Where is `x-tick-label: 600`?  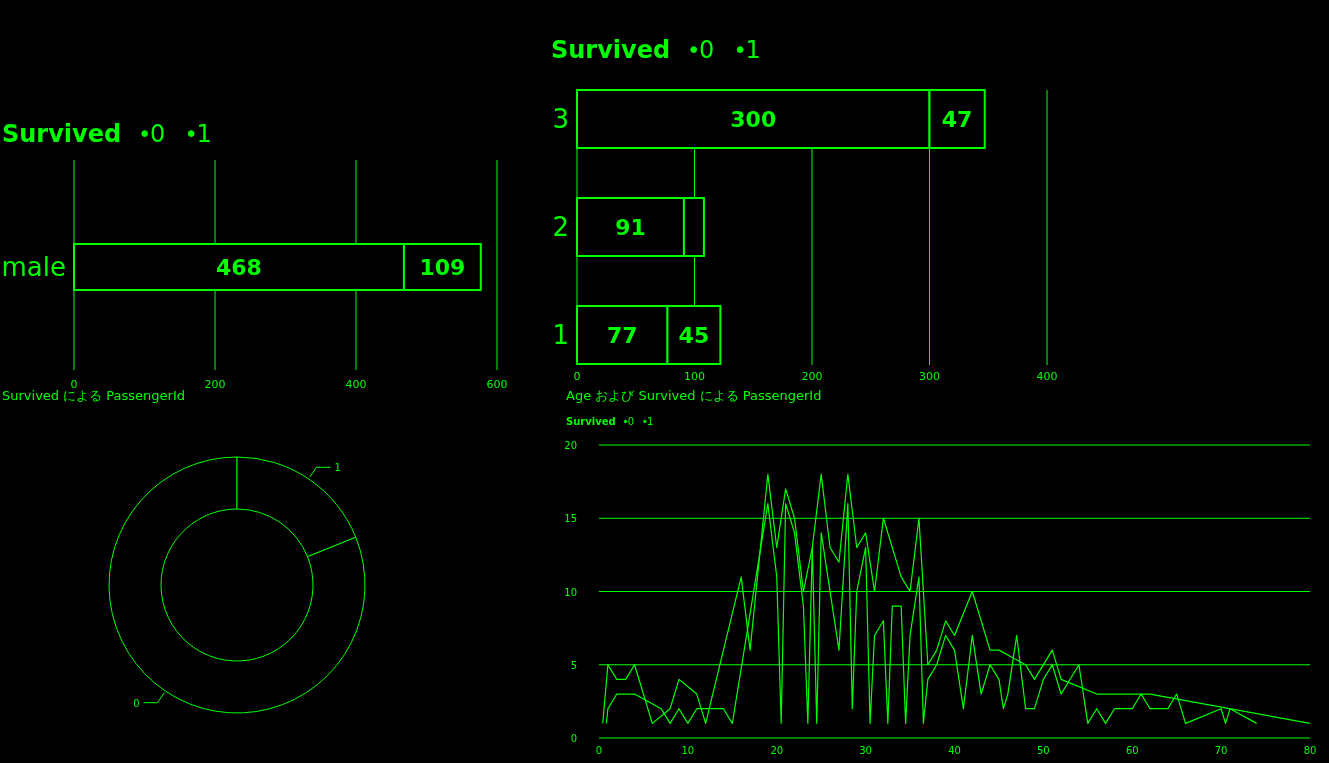
x-tick-label: 600 is located at coordinates (497, 384).